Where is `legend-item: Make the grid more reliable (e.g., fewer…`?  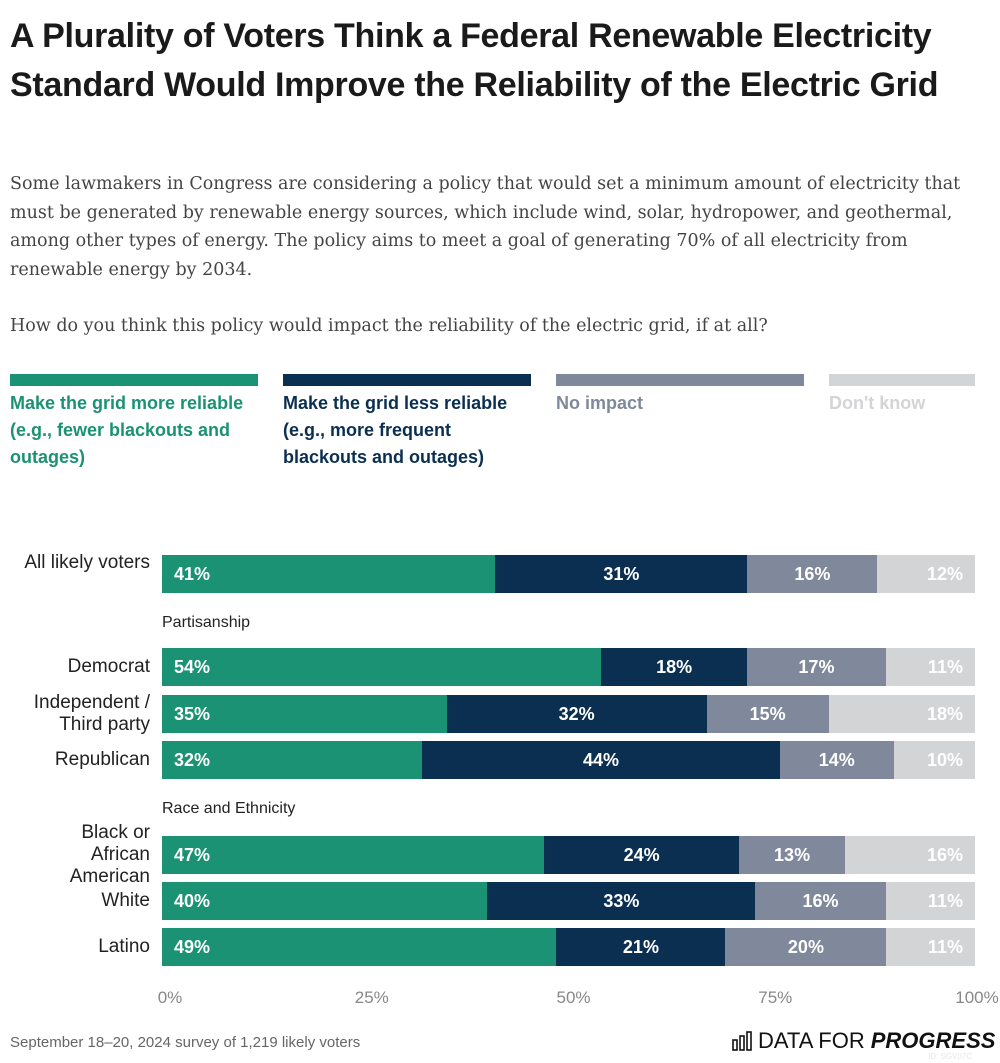 legend-item: Make the grid more reliable (e.g., fewer… is located at coordinates (134, 422).